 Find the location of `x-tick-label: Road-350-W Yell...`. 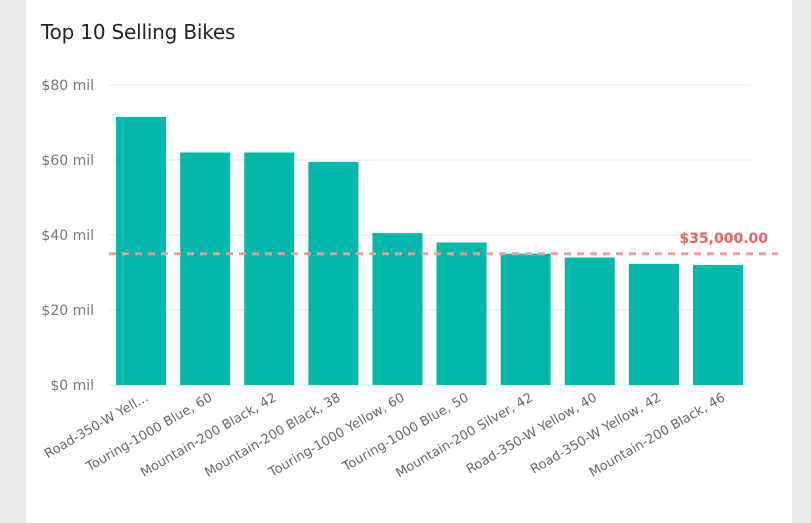

x-tick-label: Road-350-W Yell... is located at coordinates (96, 426).